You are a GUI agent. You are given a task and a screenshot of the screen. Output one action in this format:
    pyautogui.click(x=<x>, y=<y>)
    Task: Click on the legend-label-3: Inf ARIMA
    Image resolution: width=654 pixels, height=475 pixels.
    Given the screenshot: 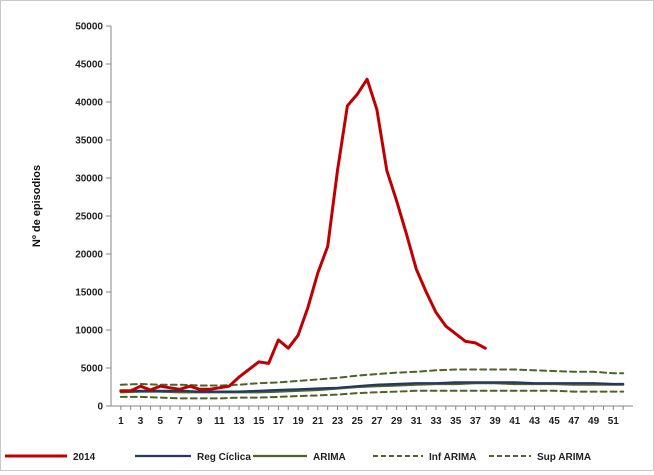 What is the action you would take?
    pyautogui.click(x=452, y=457)
    